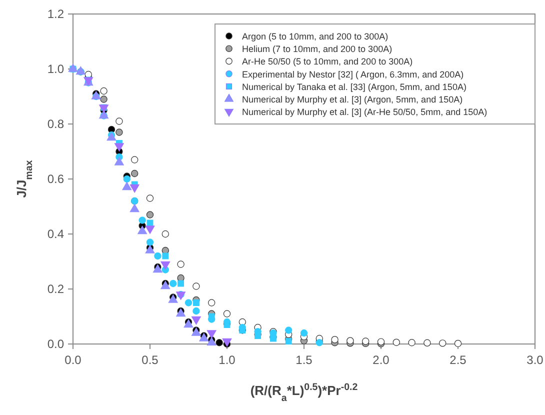  Describe the element at coordinates (315, 37) in the screenshot. I see `legend-label: Argon (5 to 10mm, and 200 to 300A)` at that location.